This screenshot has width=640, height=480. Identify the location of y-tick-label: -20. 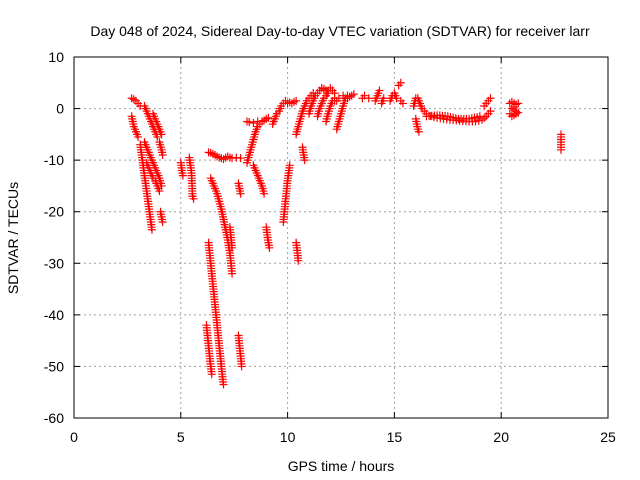
(54, 212).